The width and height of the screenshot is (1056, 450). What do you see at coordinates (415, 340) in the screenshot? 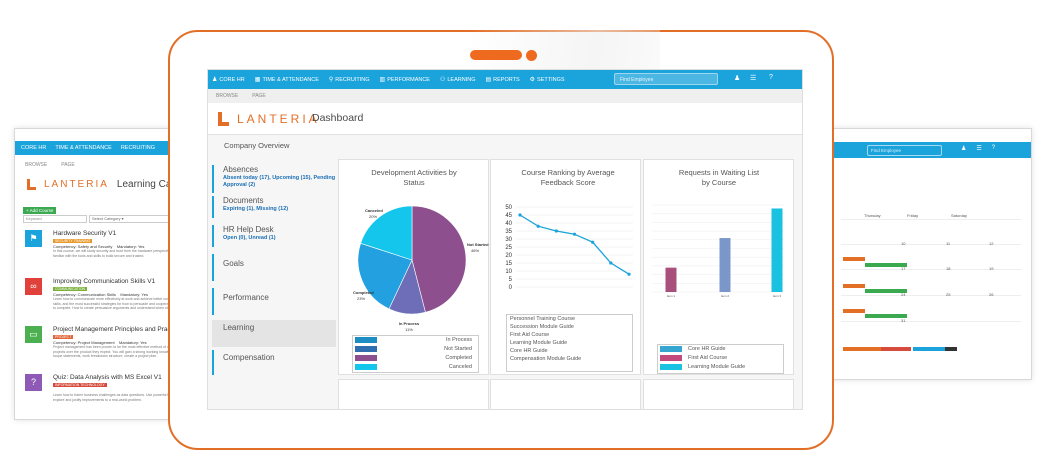
I see `pie-legend-item: In Process` at bounding box center [415, 340].